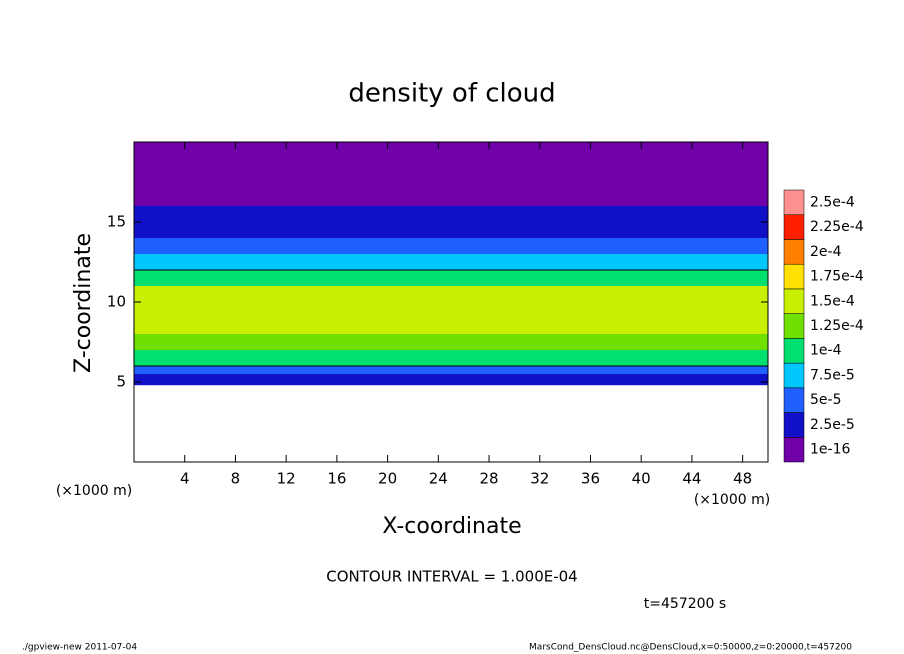 This screenshot has width=904, height=654. I want to click on footer-left: ./gpview-new 2011-07-04, so click(79, 648).